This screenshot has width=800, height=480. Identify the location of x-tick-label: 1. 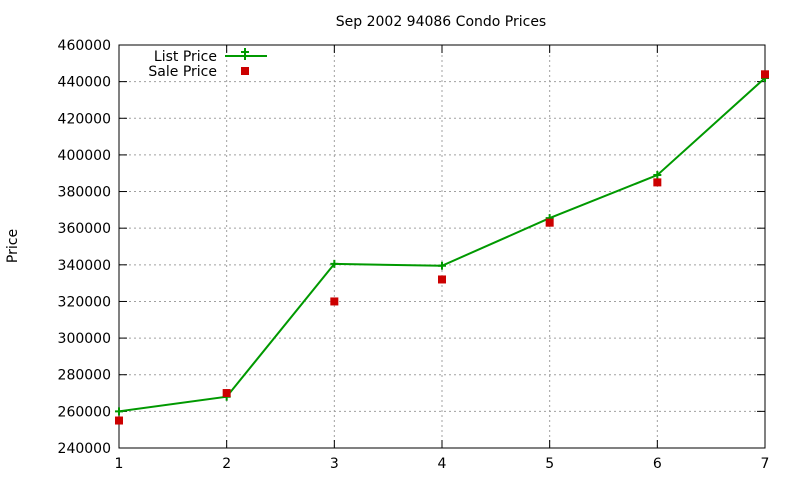
(119, 464).